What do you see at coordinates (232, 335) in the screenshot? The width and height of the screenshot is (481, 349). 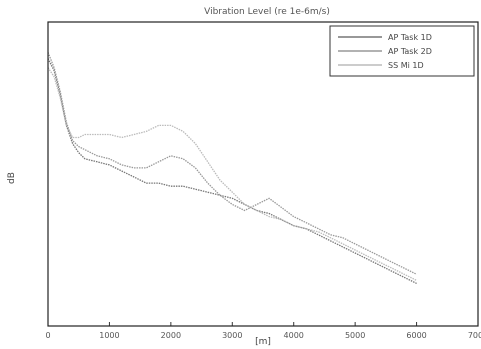 I see `x-tick-label: 3000` at bounding box center [232, 335].